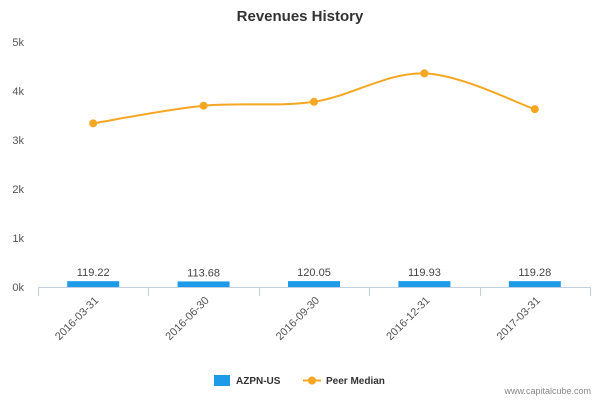  What do you see at coordinates (203, 273) in the screenshot?
I see `bar-data-label: 113.68` at bounding box center [203, 273].